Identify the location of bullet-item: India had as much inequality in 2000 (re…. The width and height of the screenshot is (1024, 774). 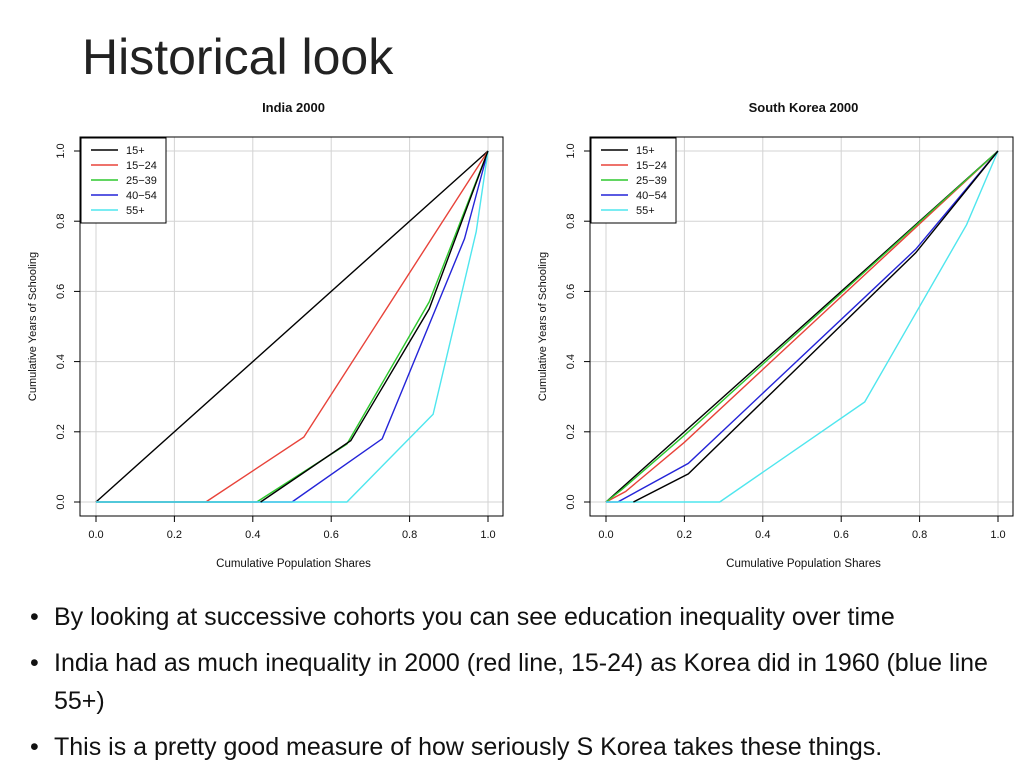
(525, 682).